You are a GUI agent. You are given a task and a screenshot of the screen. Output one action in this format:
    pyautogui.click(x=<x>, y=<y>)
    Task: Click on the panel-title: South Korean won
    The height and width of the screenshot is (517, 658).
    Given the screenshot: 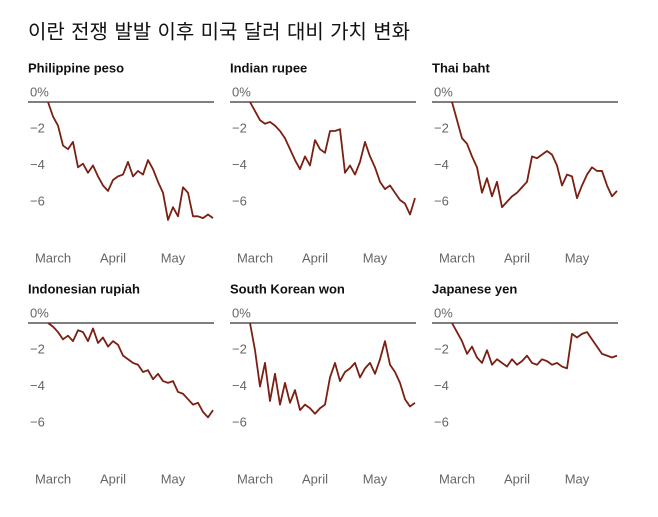 What is the action you would take?
    pyautogui.click(x=287, y=288)
    